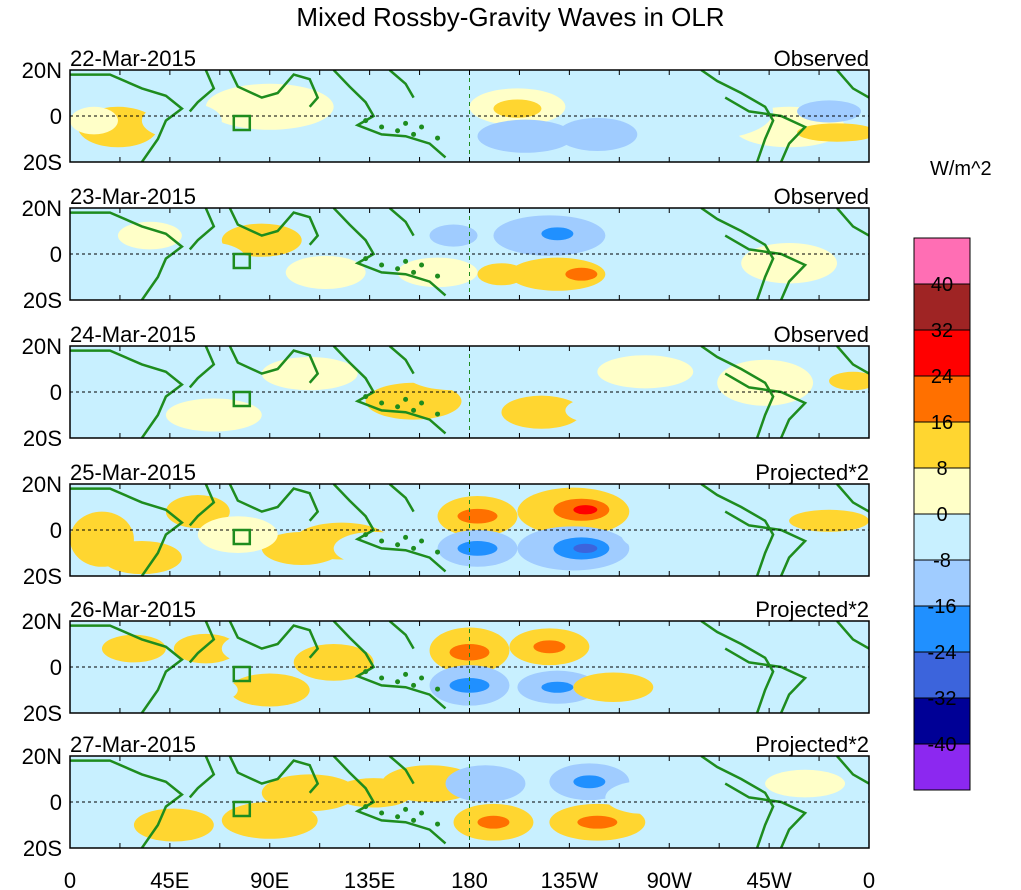 This screenshot has width=1021, height=890. Describe the element at coordinates (42, 346) in the screenshot. I see `lat-label: 20N` at that location.